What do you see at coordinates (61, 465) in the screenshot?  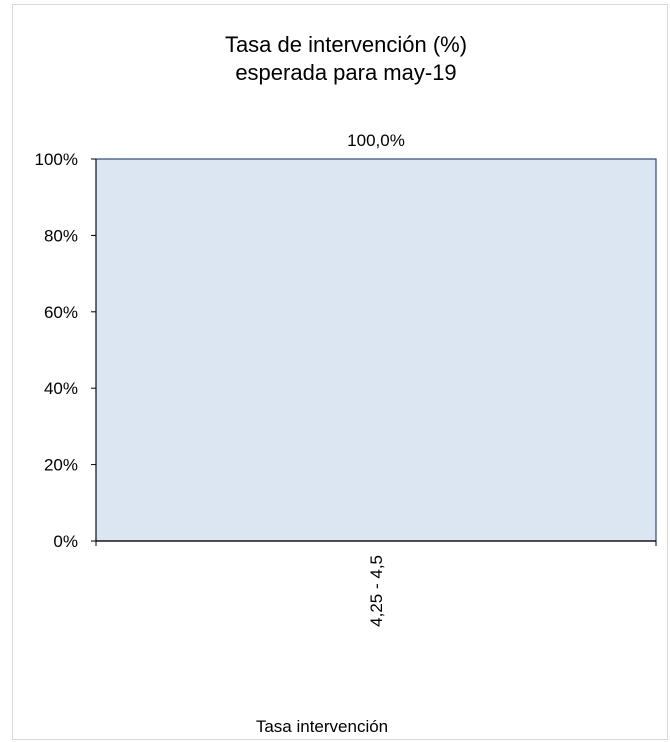 I see `y-tick-label-1: 20%` at bounding box center [61, 465].